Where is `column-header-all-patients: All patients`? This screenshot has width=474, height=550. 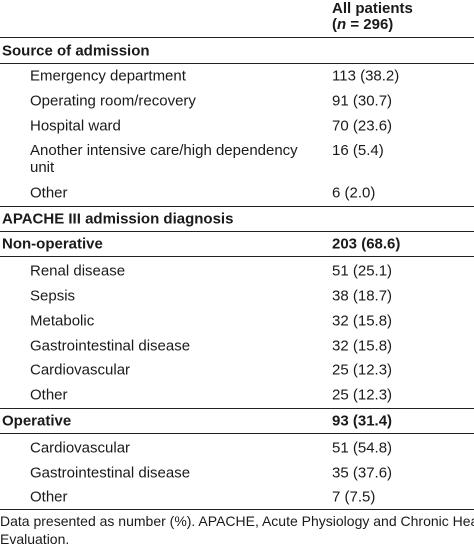
column-header-all-patients: All patients is located at coordinates (372, 8).